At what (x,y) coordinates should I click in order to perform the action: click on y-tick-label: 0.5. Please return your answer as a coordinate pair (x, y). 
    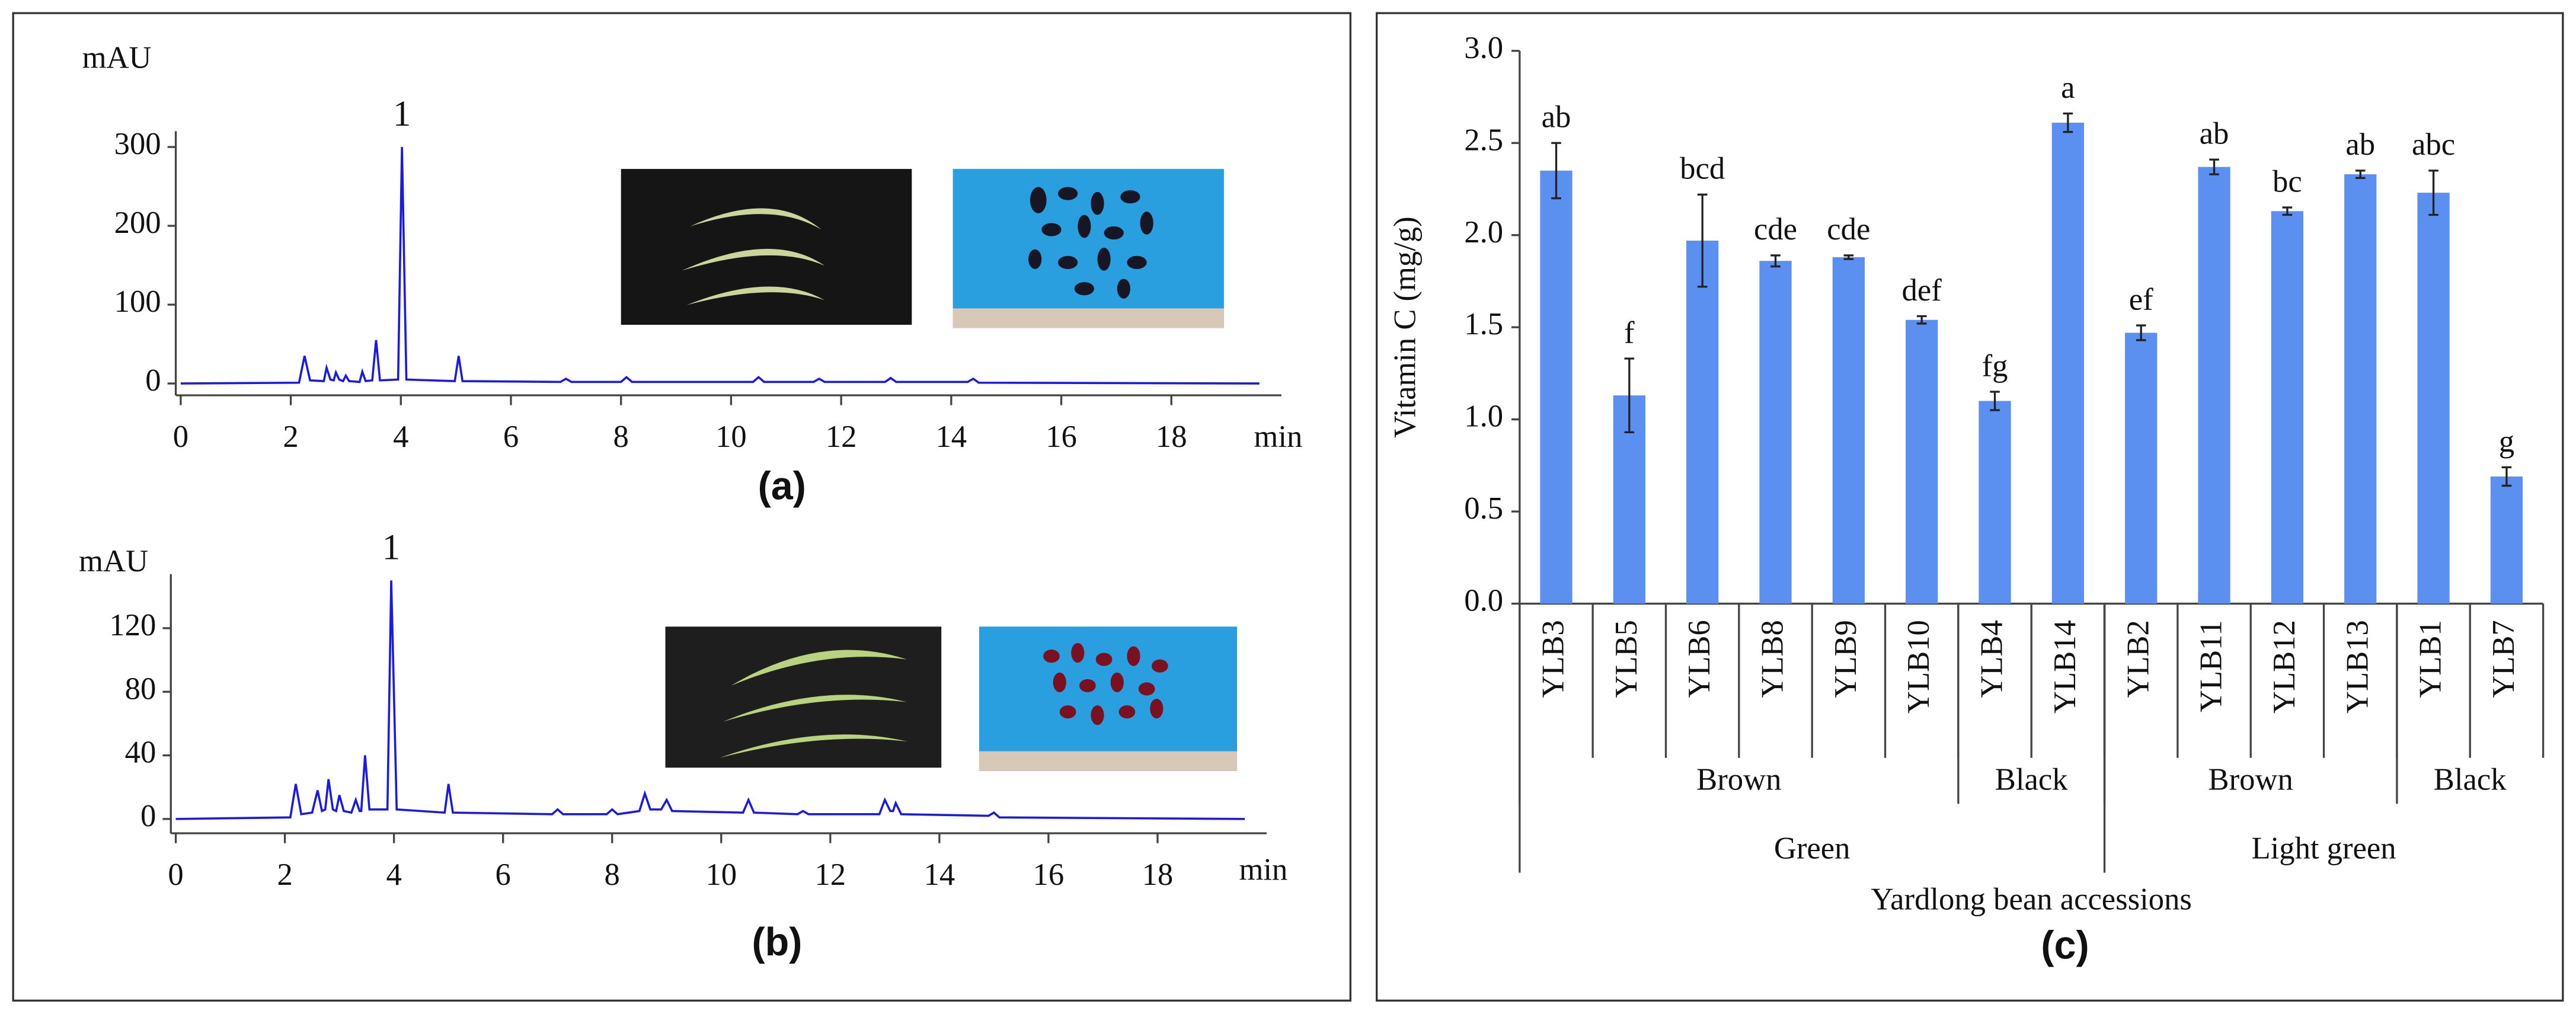
    Looking at the image, I should click on (1483, 509).